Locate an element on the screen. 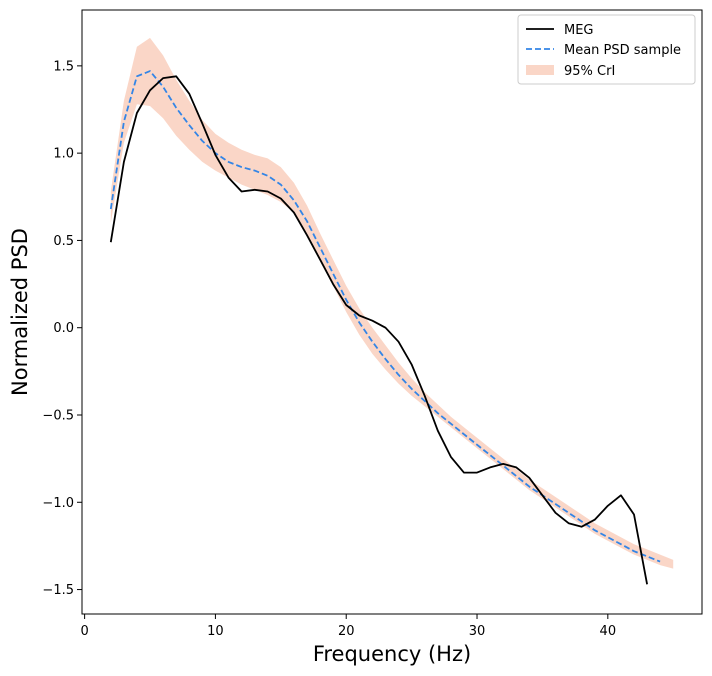 This screenshot has height=676, width=712. x-tick-label: 30 is located at coordinates (477, 631).